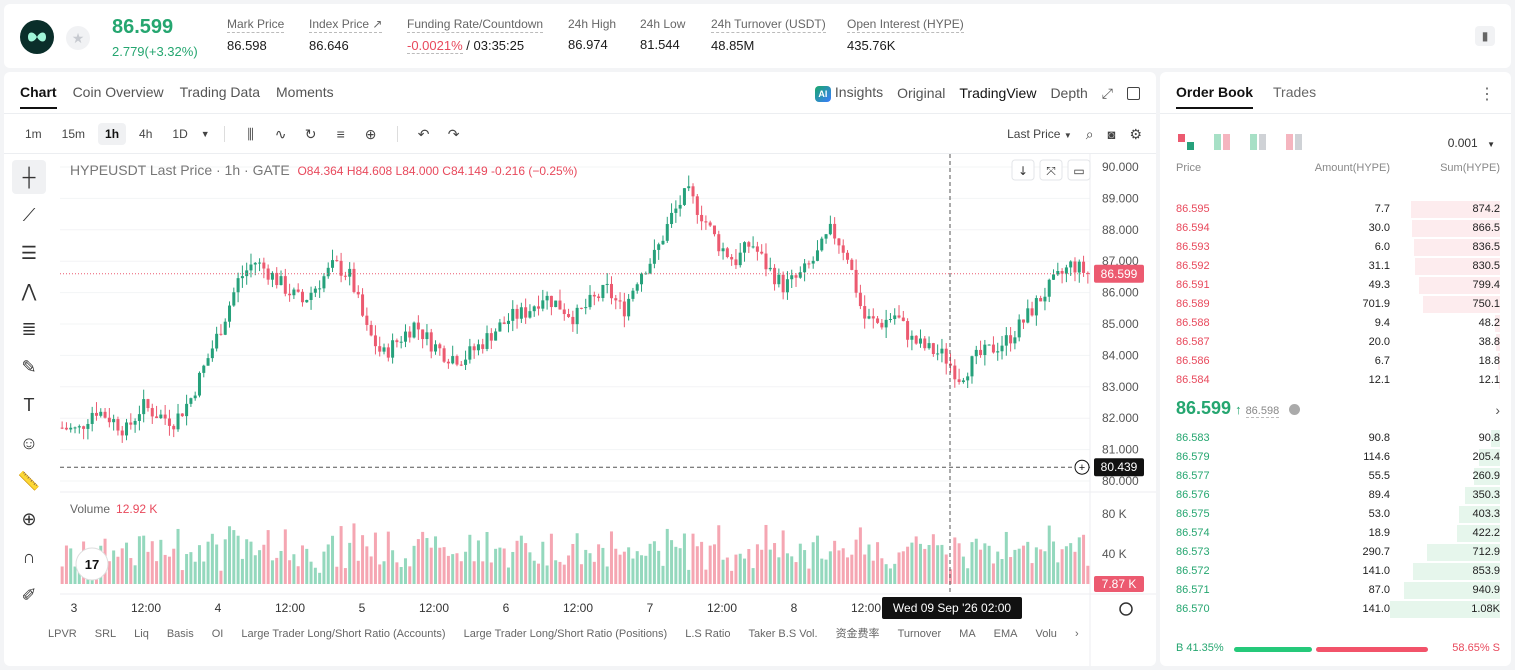 This screenshot has width=1515, height=670. Describe the element at coordinates (217, 634) in the screenshot. I see `indicator-4: OI` at that location.